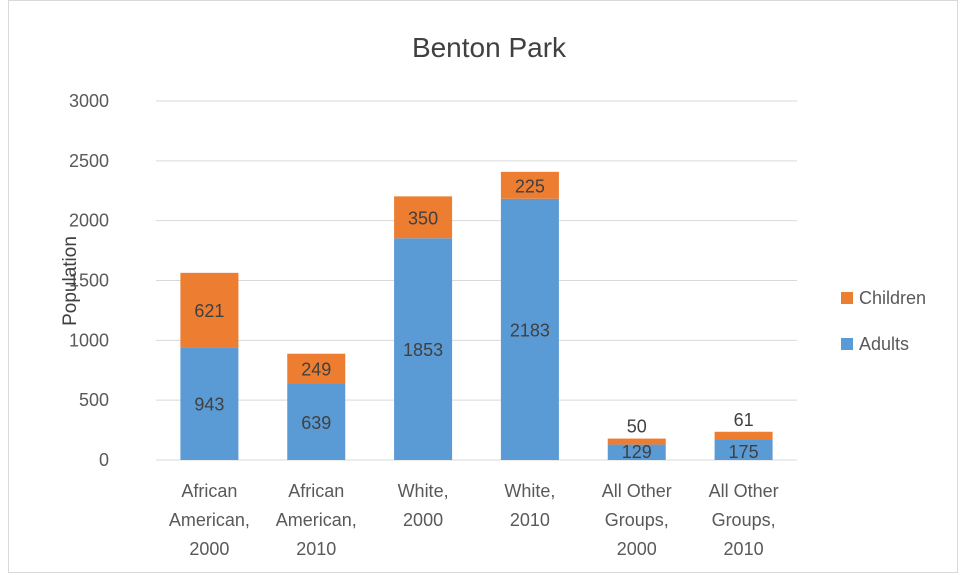 This screenshot has height=575, width=960. I want to click on data-label: 129, so click(637, 452).